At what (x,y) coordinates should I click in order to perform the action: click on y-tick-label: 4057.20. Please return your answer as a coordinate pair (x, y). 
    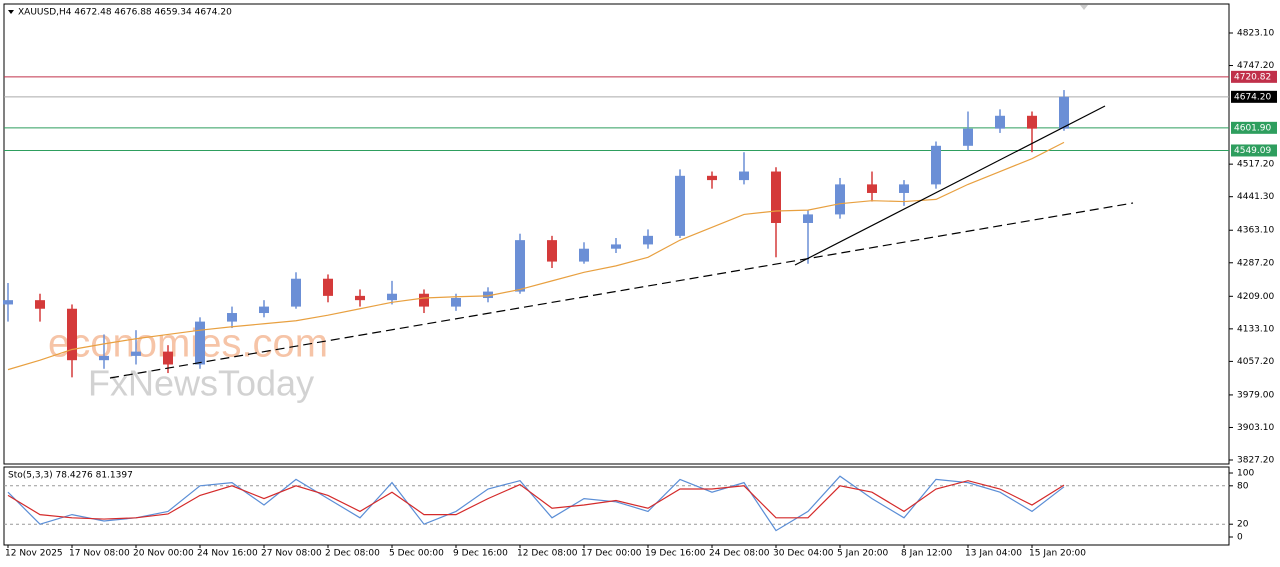
    Looking at the image, I should click on (1255, 362).